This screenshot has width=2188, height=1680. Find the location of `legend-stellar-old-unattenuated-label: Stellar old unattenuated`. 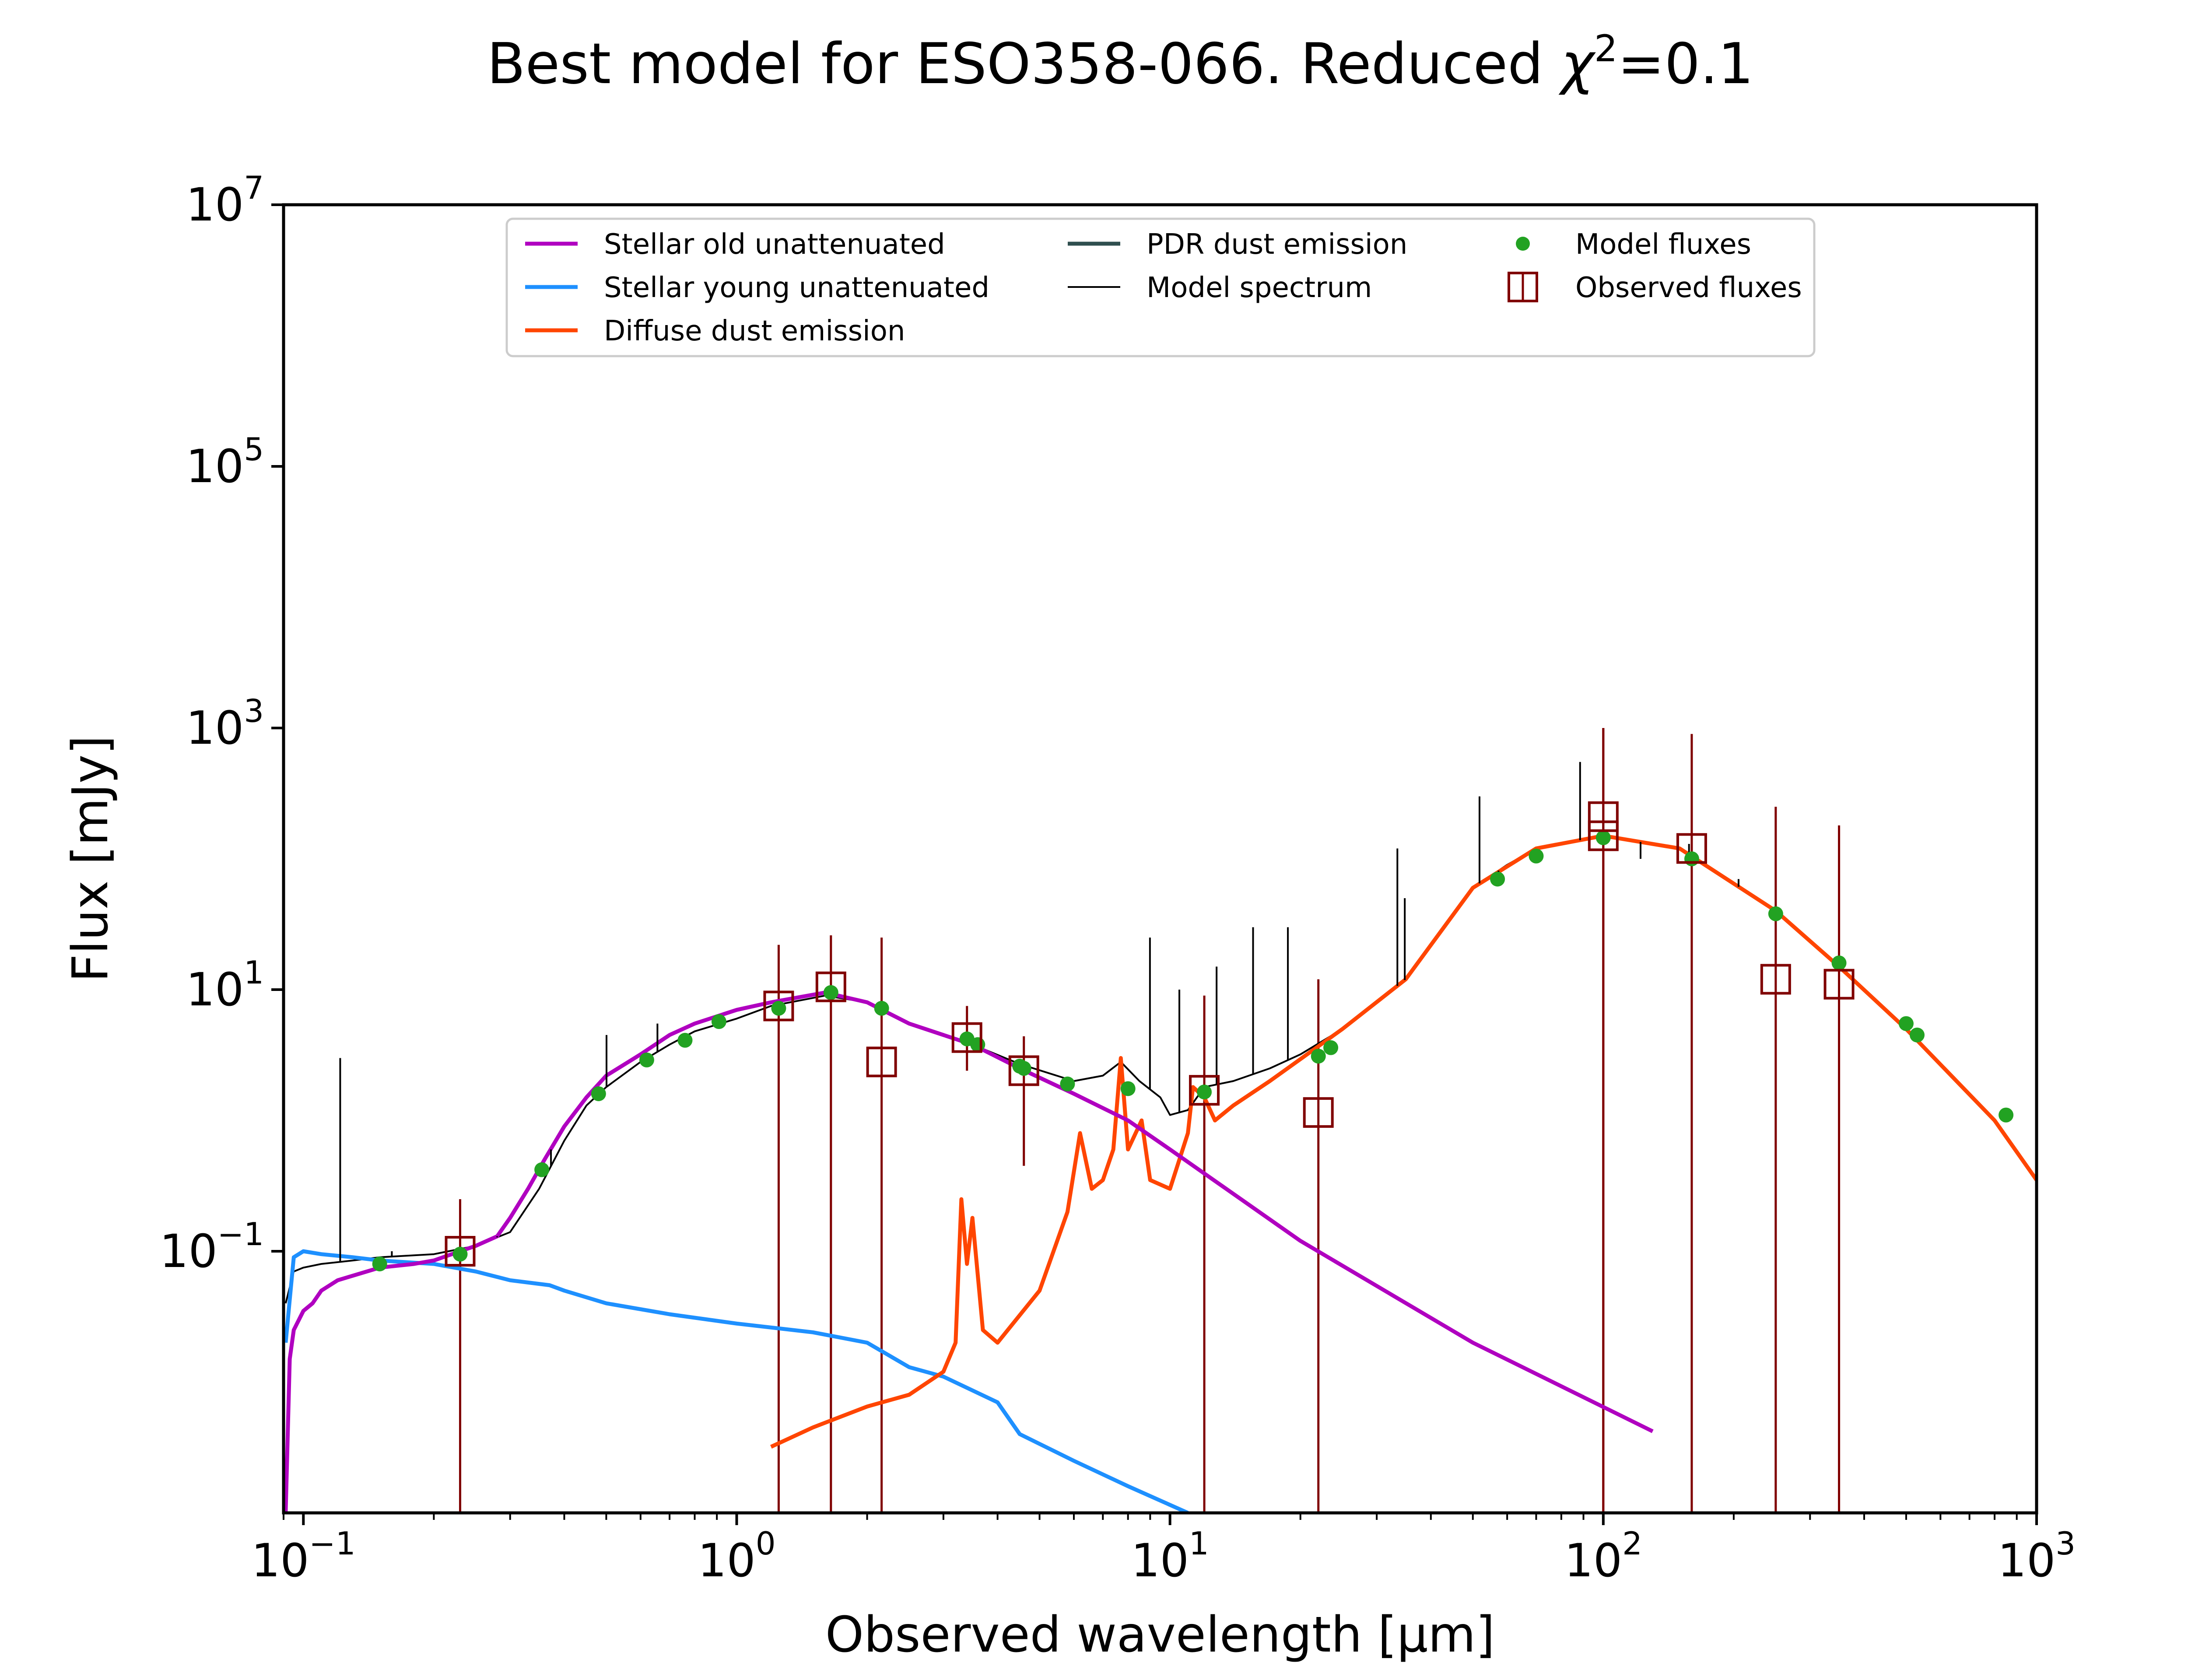

legend-stellar-old-unattenuated-label: Stellar old unattenuated is located at coordinates (774, 244).